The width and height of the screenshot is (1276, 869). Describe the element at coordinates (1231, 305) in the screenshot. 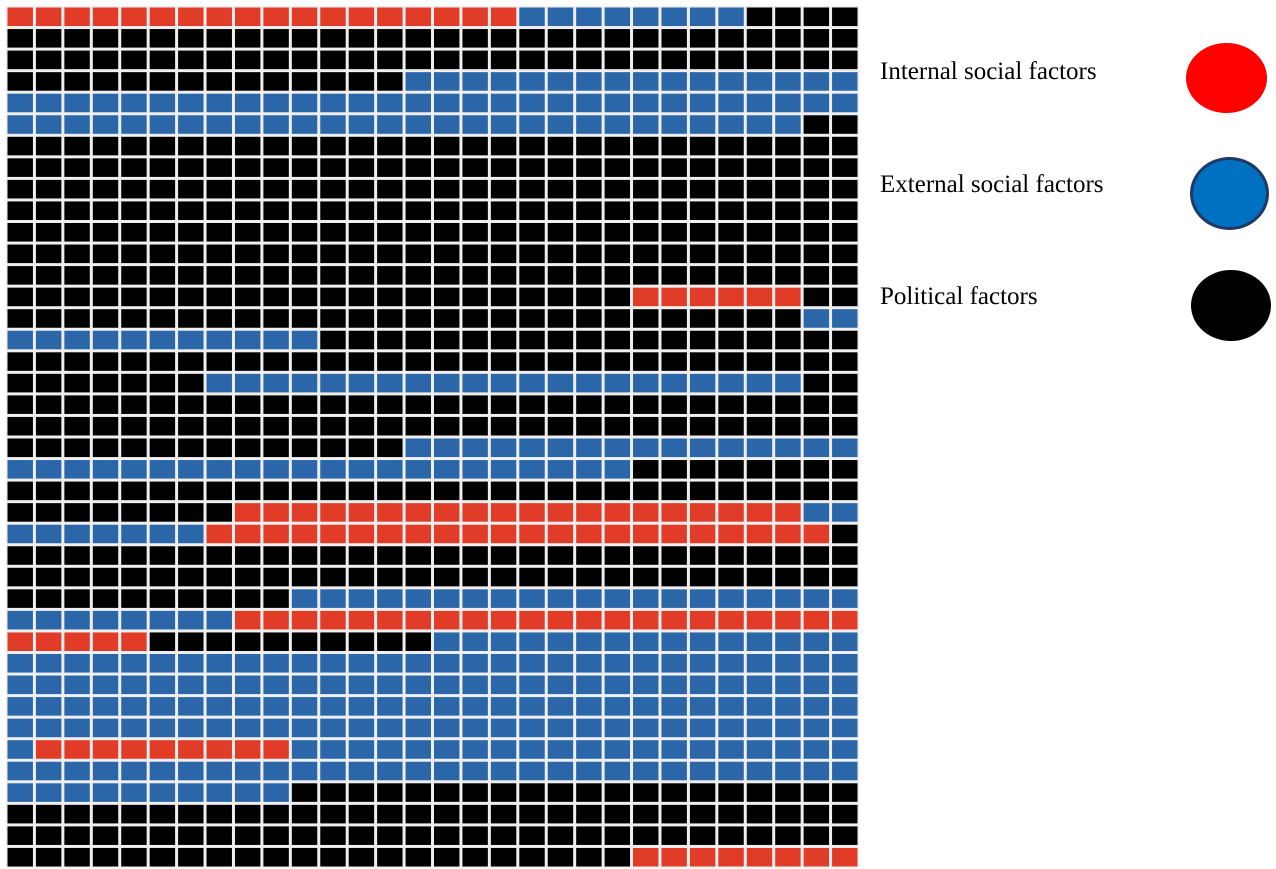

I see `legend-marker-political-factors` at that location.